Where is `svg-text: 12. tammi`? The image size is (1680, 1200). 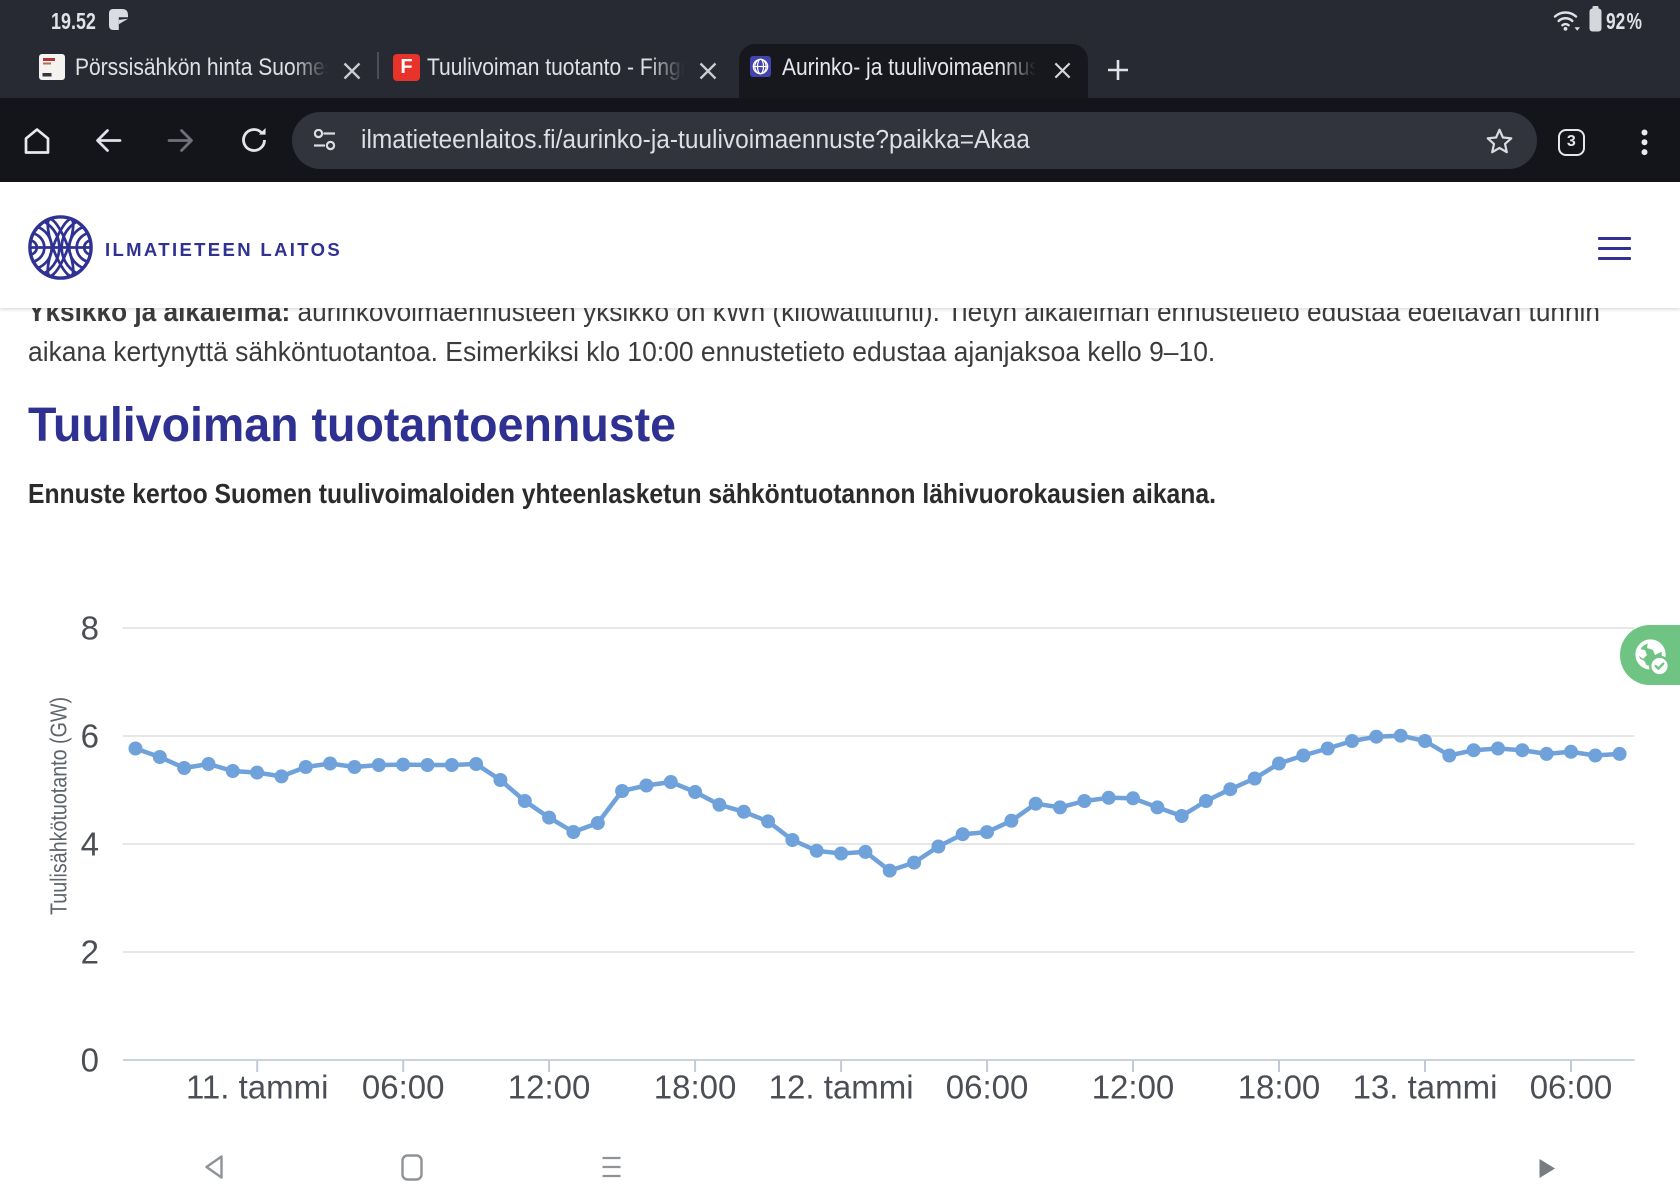
svg-text: 12. tammi is located at coordinates (841, 1087).